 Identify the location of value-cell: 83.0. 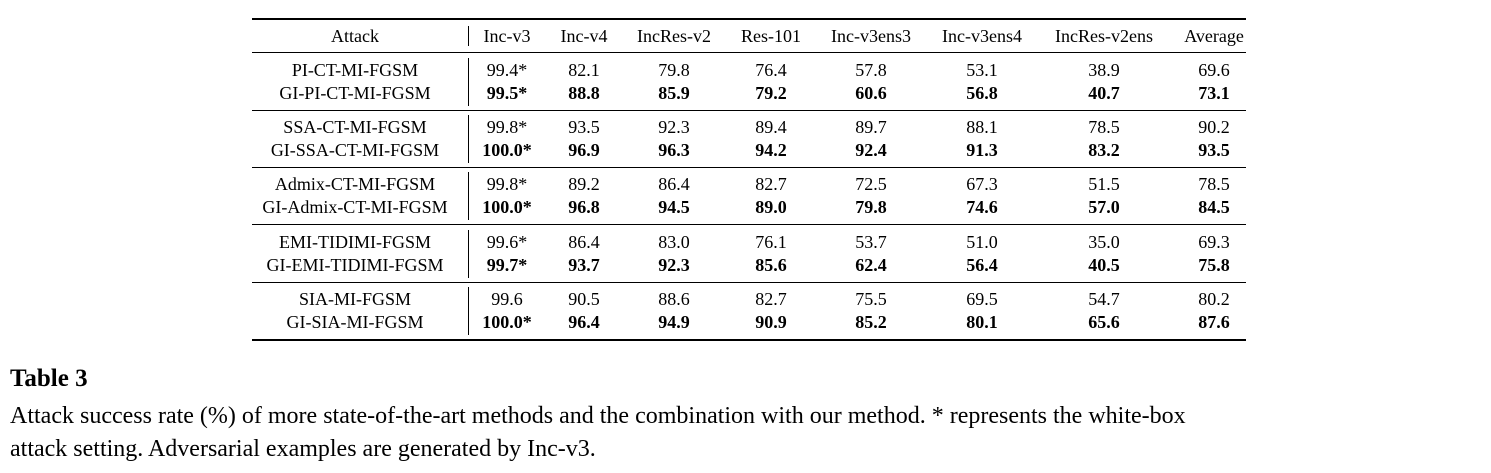
(674, 241).